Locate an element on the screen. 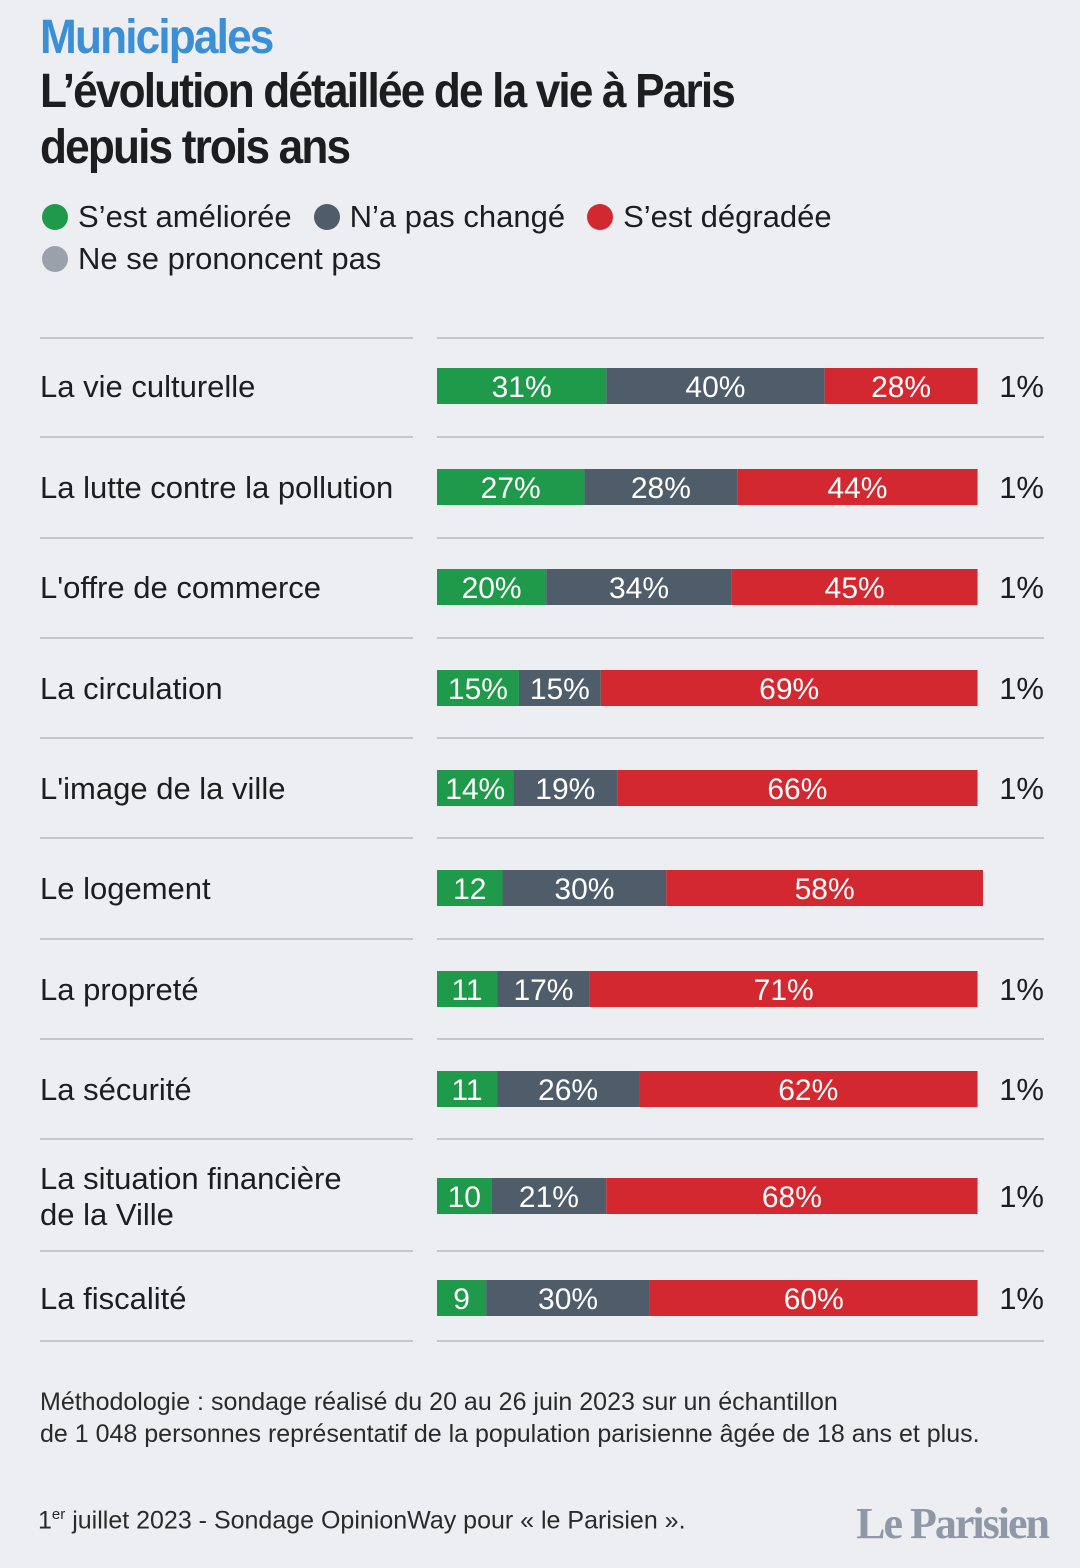 The width and height of the screenshot is (1080, 1568). bar-label-0-0: 31% is located at coordinates (522, 387).